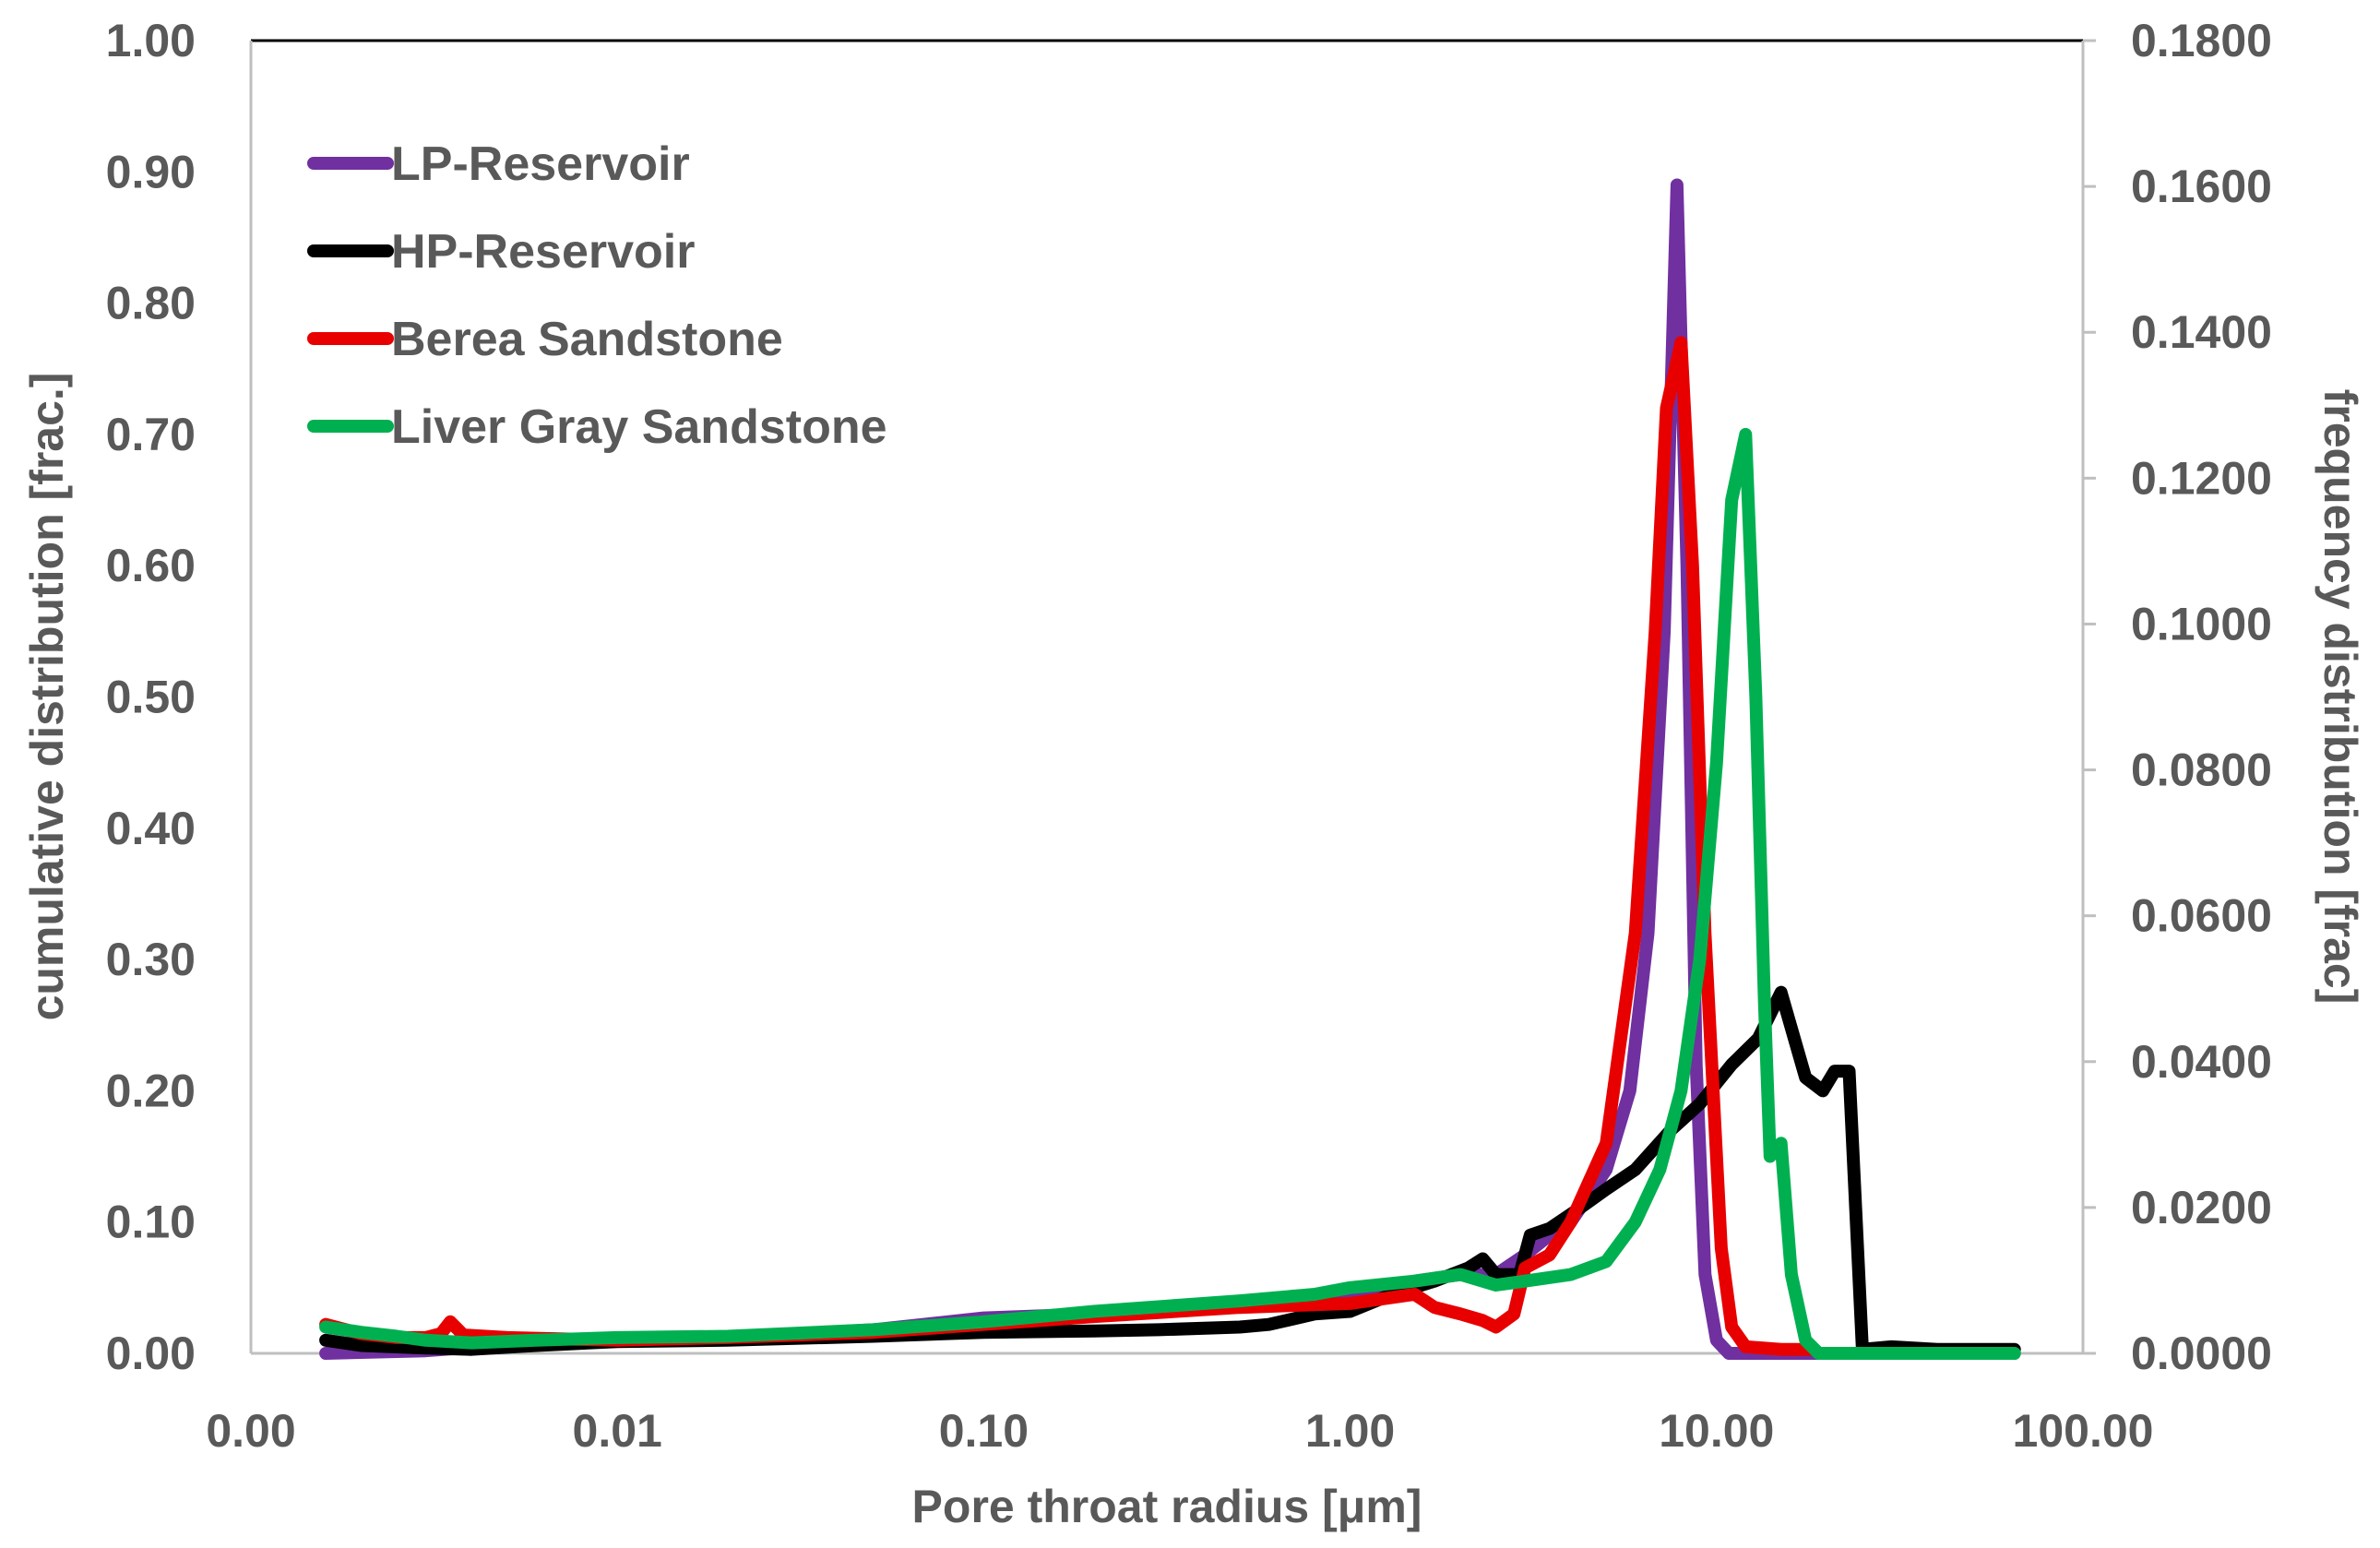 This screenshot has height=1548, width=2380. I want to click on x-tick-label: 10.00, so click(1716, 1431).